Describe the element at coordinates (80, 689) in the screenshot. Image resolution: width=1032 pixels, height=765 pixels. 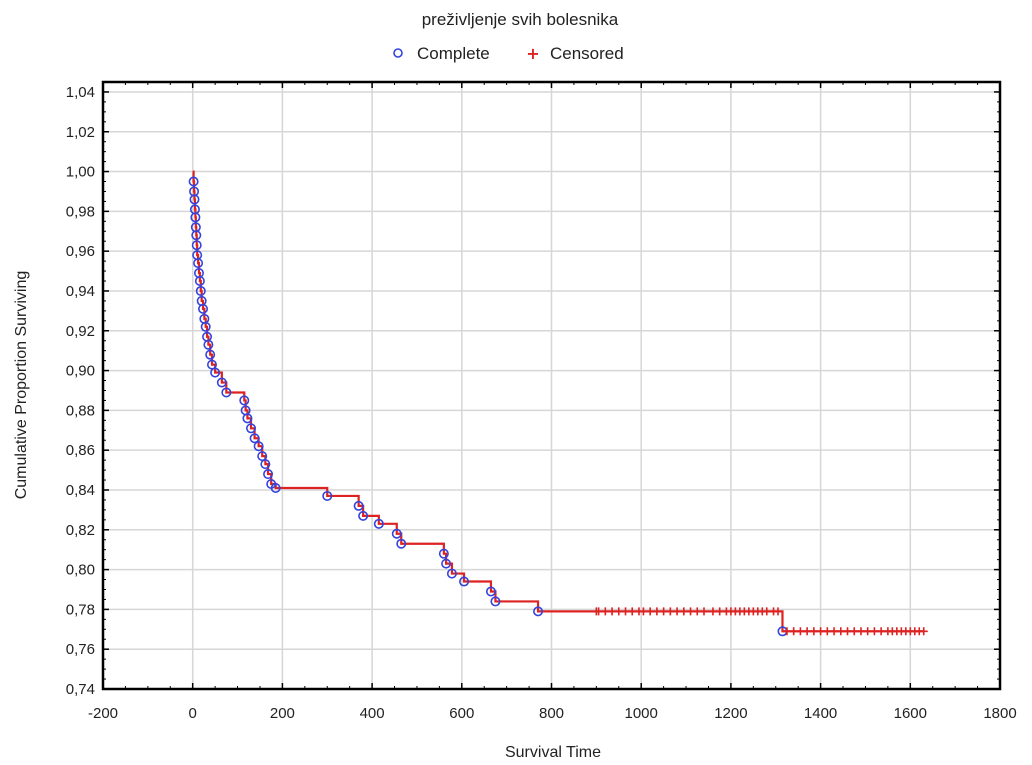
I see `y-tick-label: 0,74` at that location.